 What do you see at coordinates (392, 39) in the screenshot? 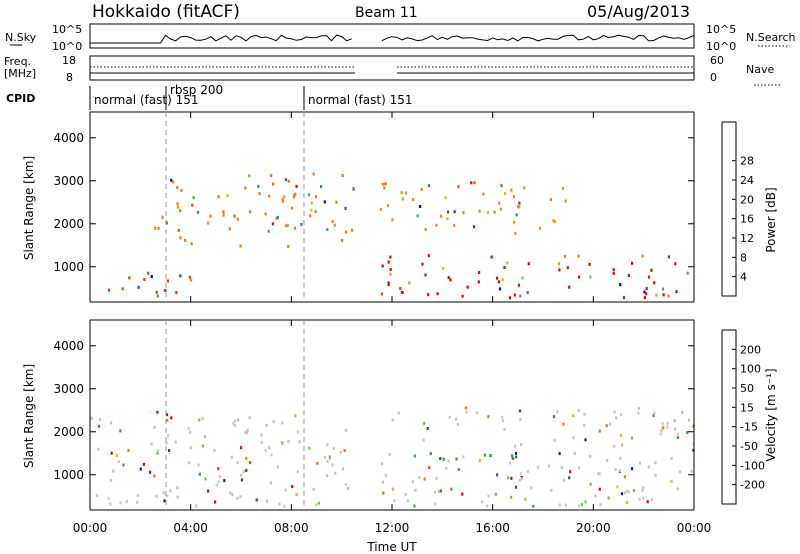
I see `noise-sky-trace` at bounding box center [392, 39].